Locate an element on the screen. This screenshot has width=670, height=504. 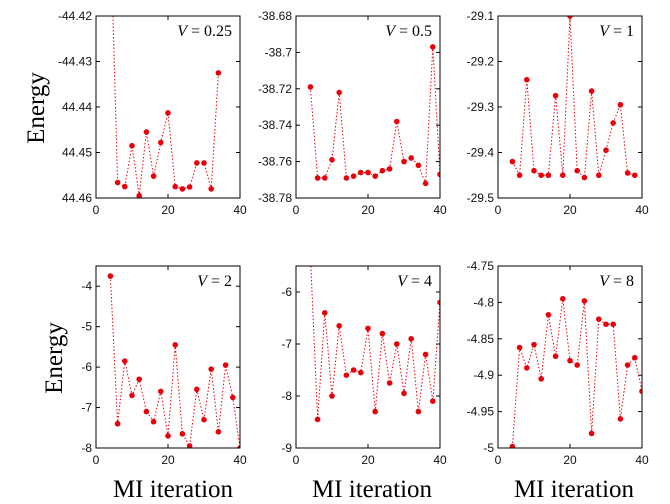
y-tick-label: -29.5 is located at coordinates (481, 198).